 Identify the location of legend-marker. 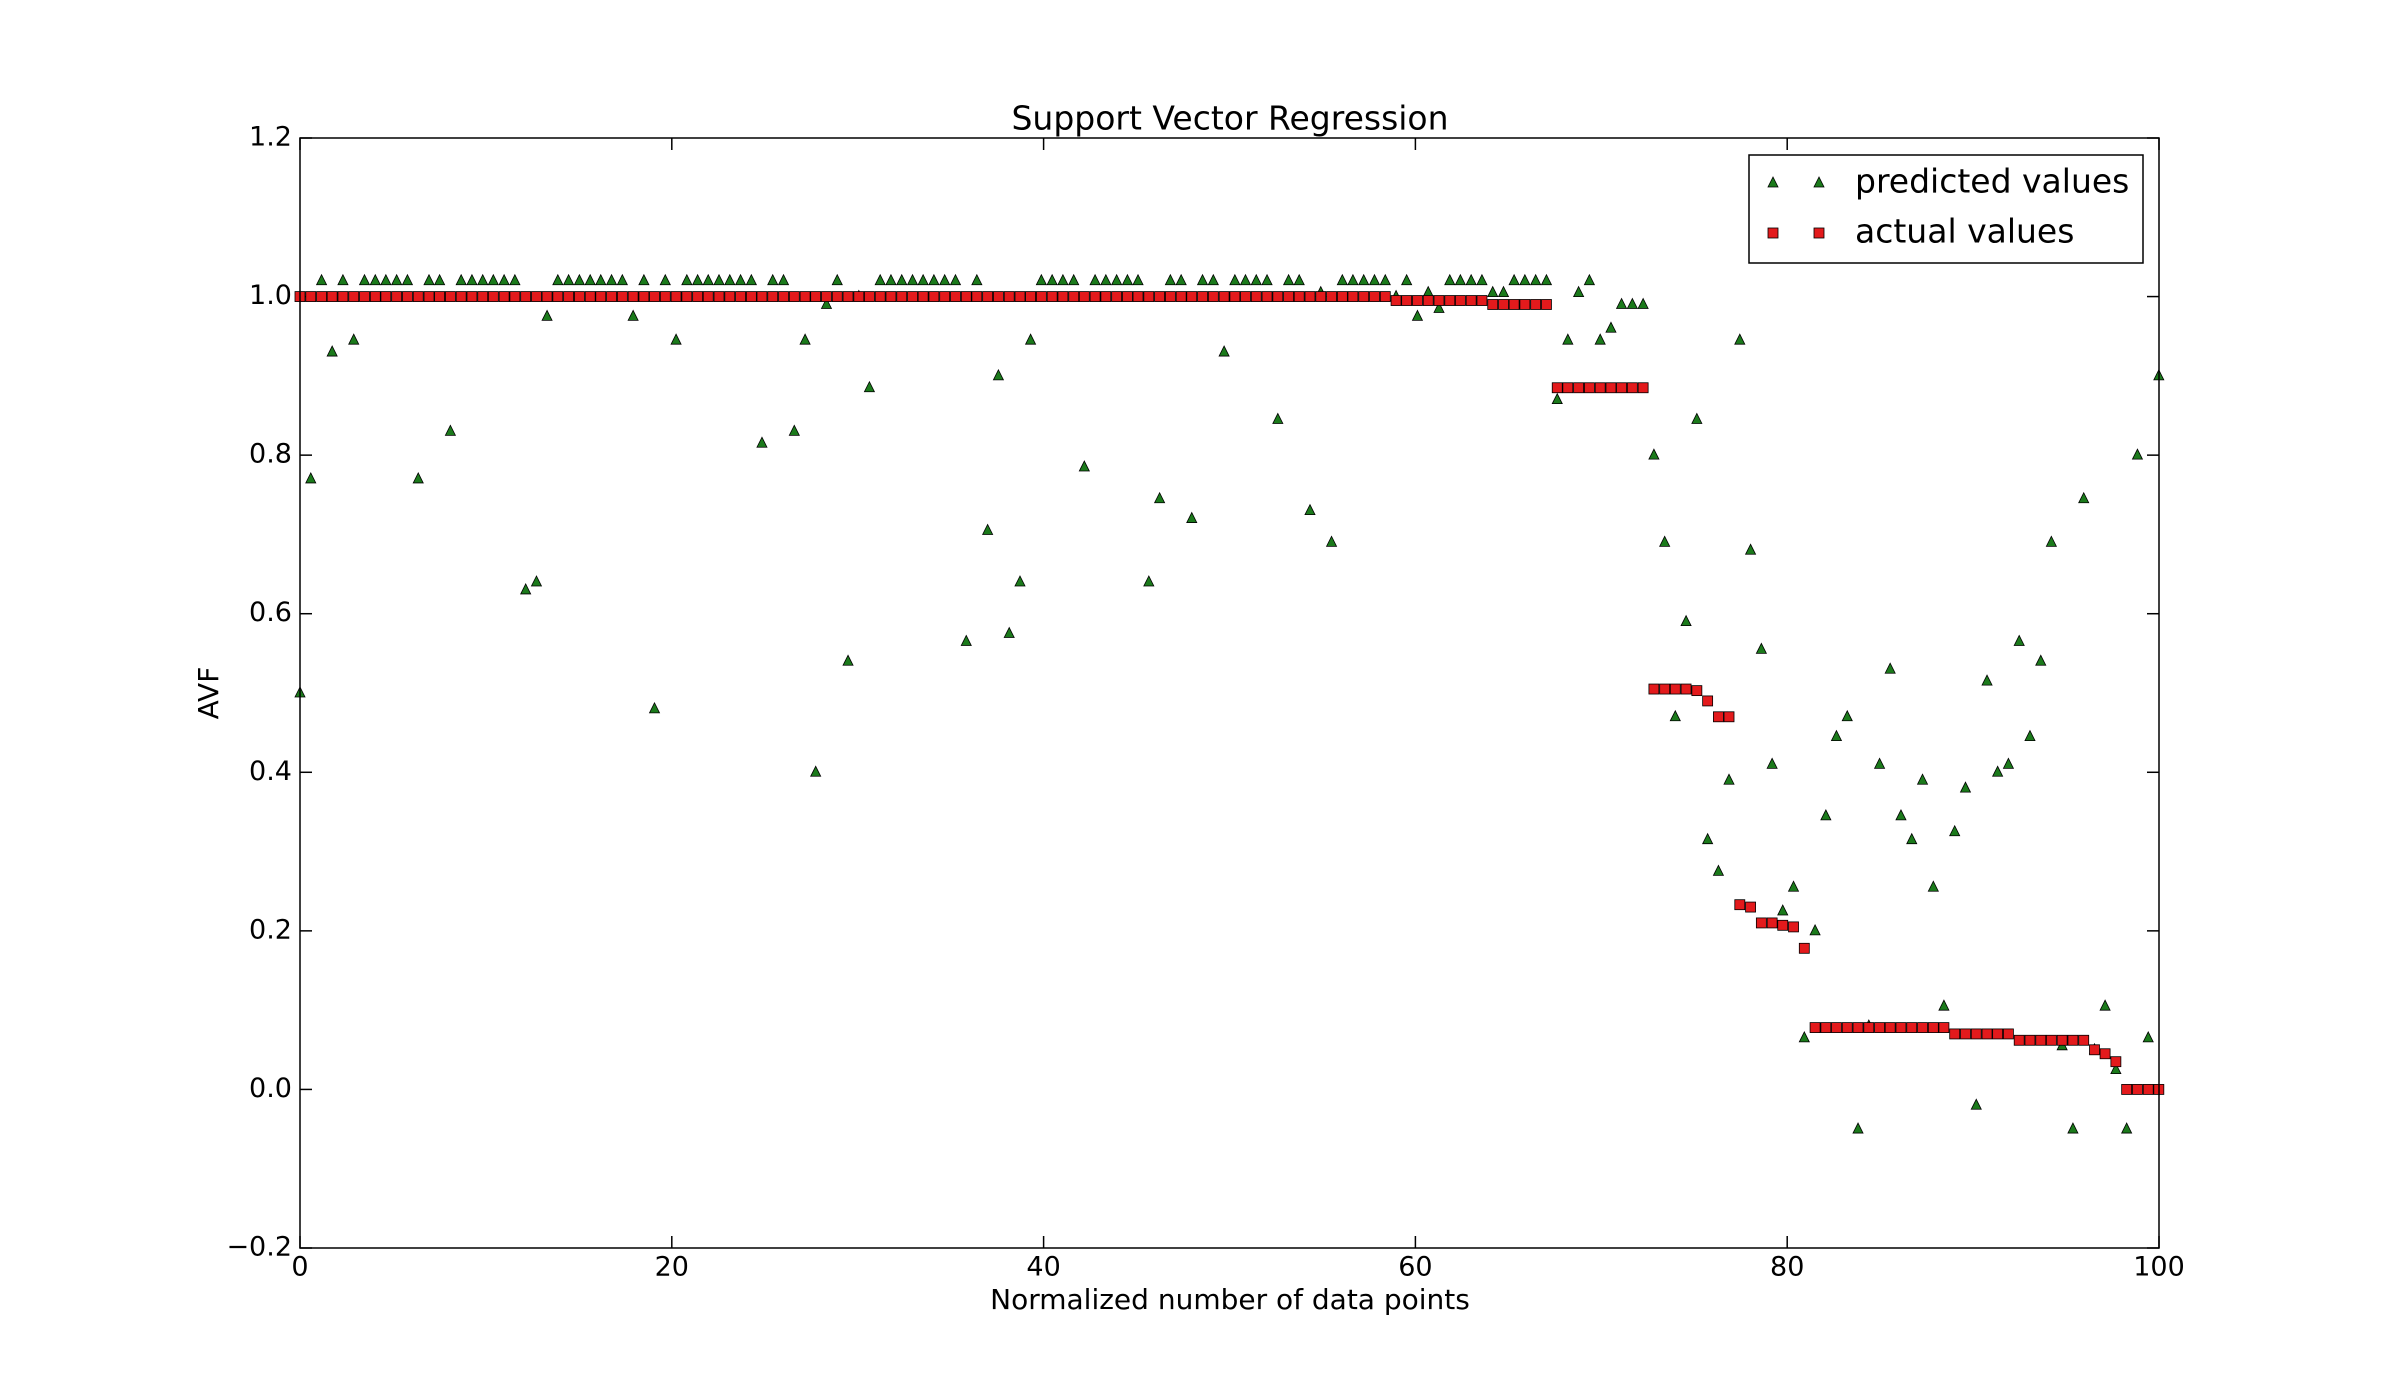
(1819, 182).